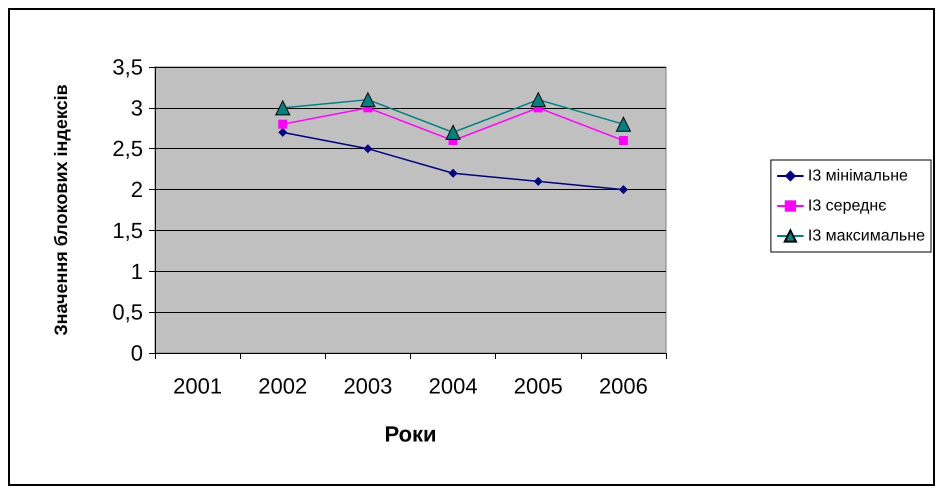  Describe the element at coordinates (127, 67) in the screenshot. I see `y-tick-label: 3,5` at that location.